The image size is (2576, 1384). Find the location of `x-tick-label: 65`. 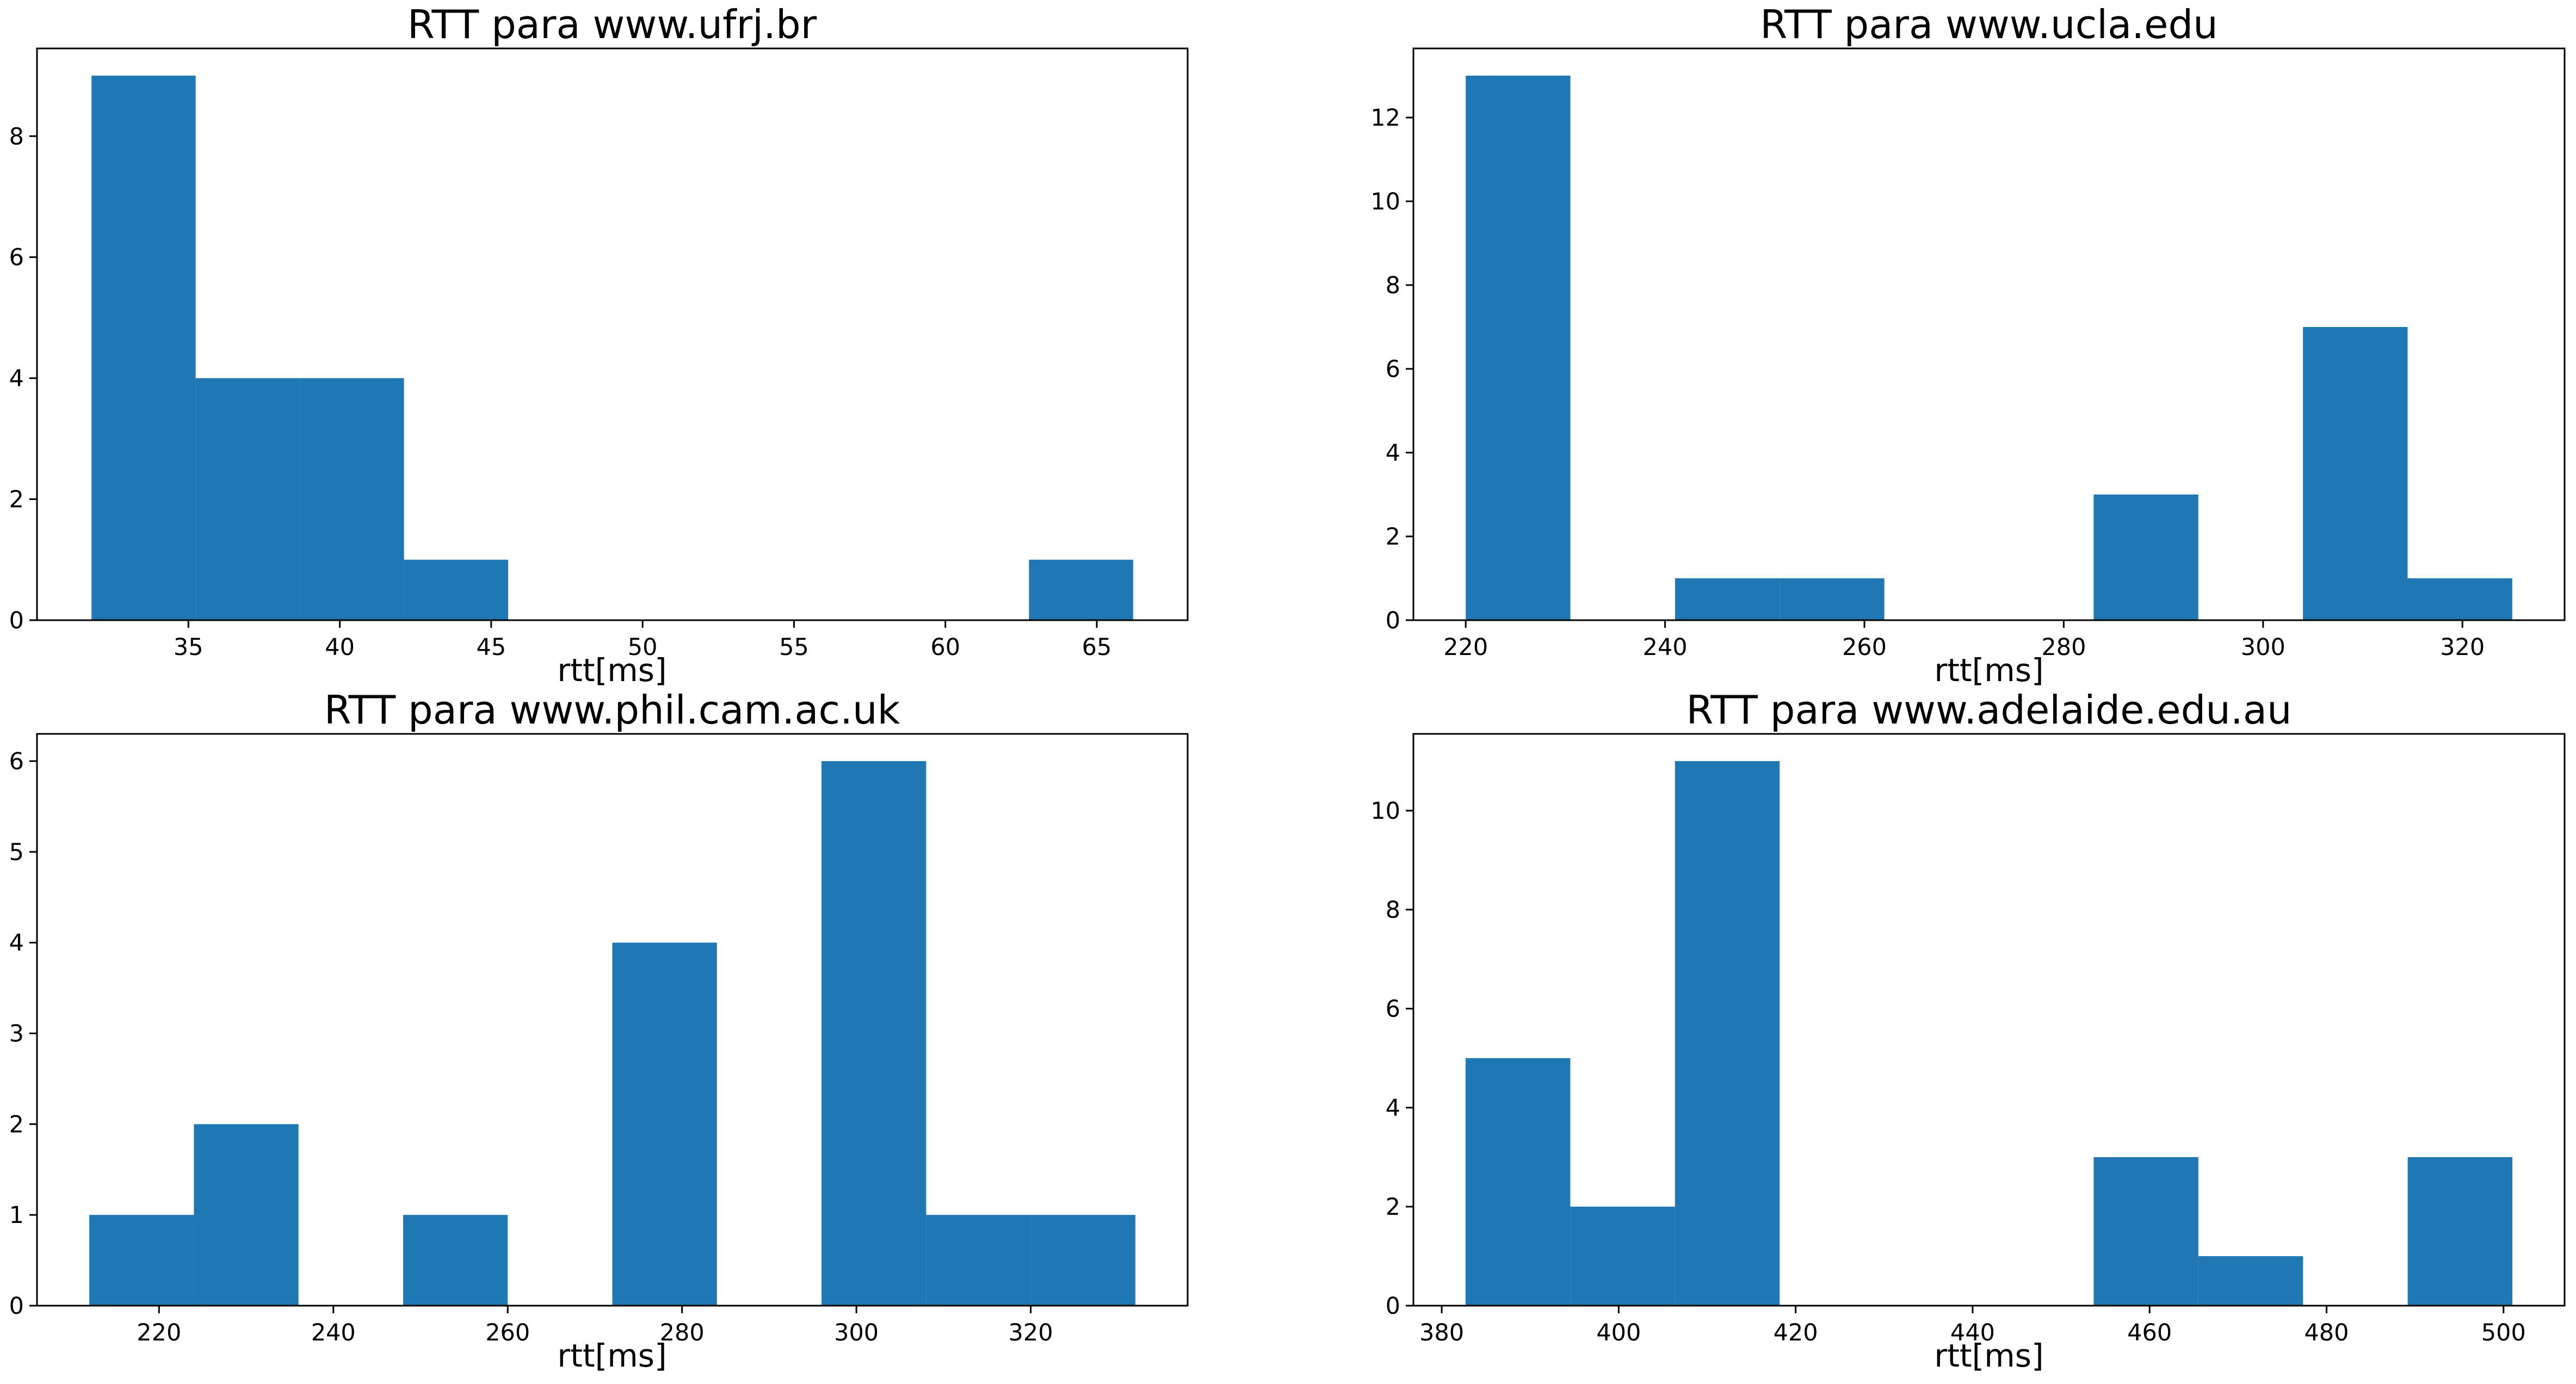

x-tick-label: 65 is located at coordinates (1097, 647).